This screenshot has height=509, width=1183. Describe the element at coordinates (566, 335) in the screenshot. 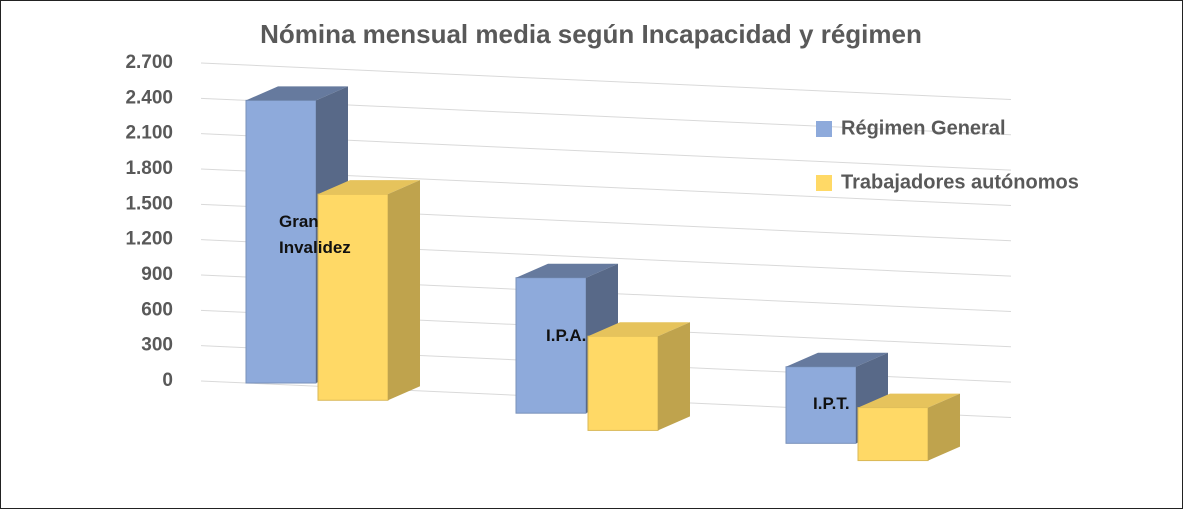

I see `category-label: I.P.A.` at that location.